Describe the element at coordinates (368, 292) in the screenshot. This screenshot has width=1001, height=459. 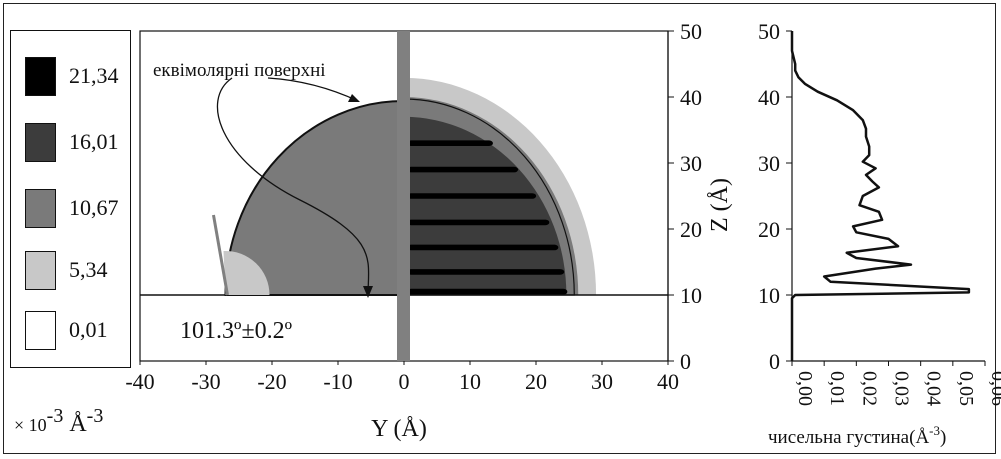
I see `arrowhead-left` at that location.